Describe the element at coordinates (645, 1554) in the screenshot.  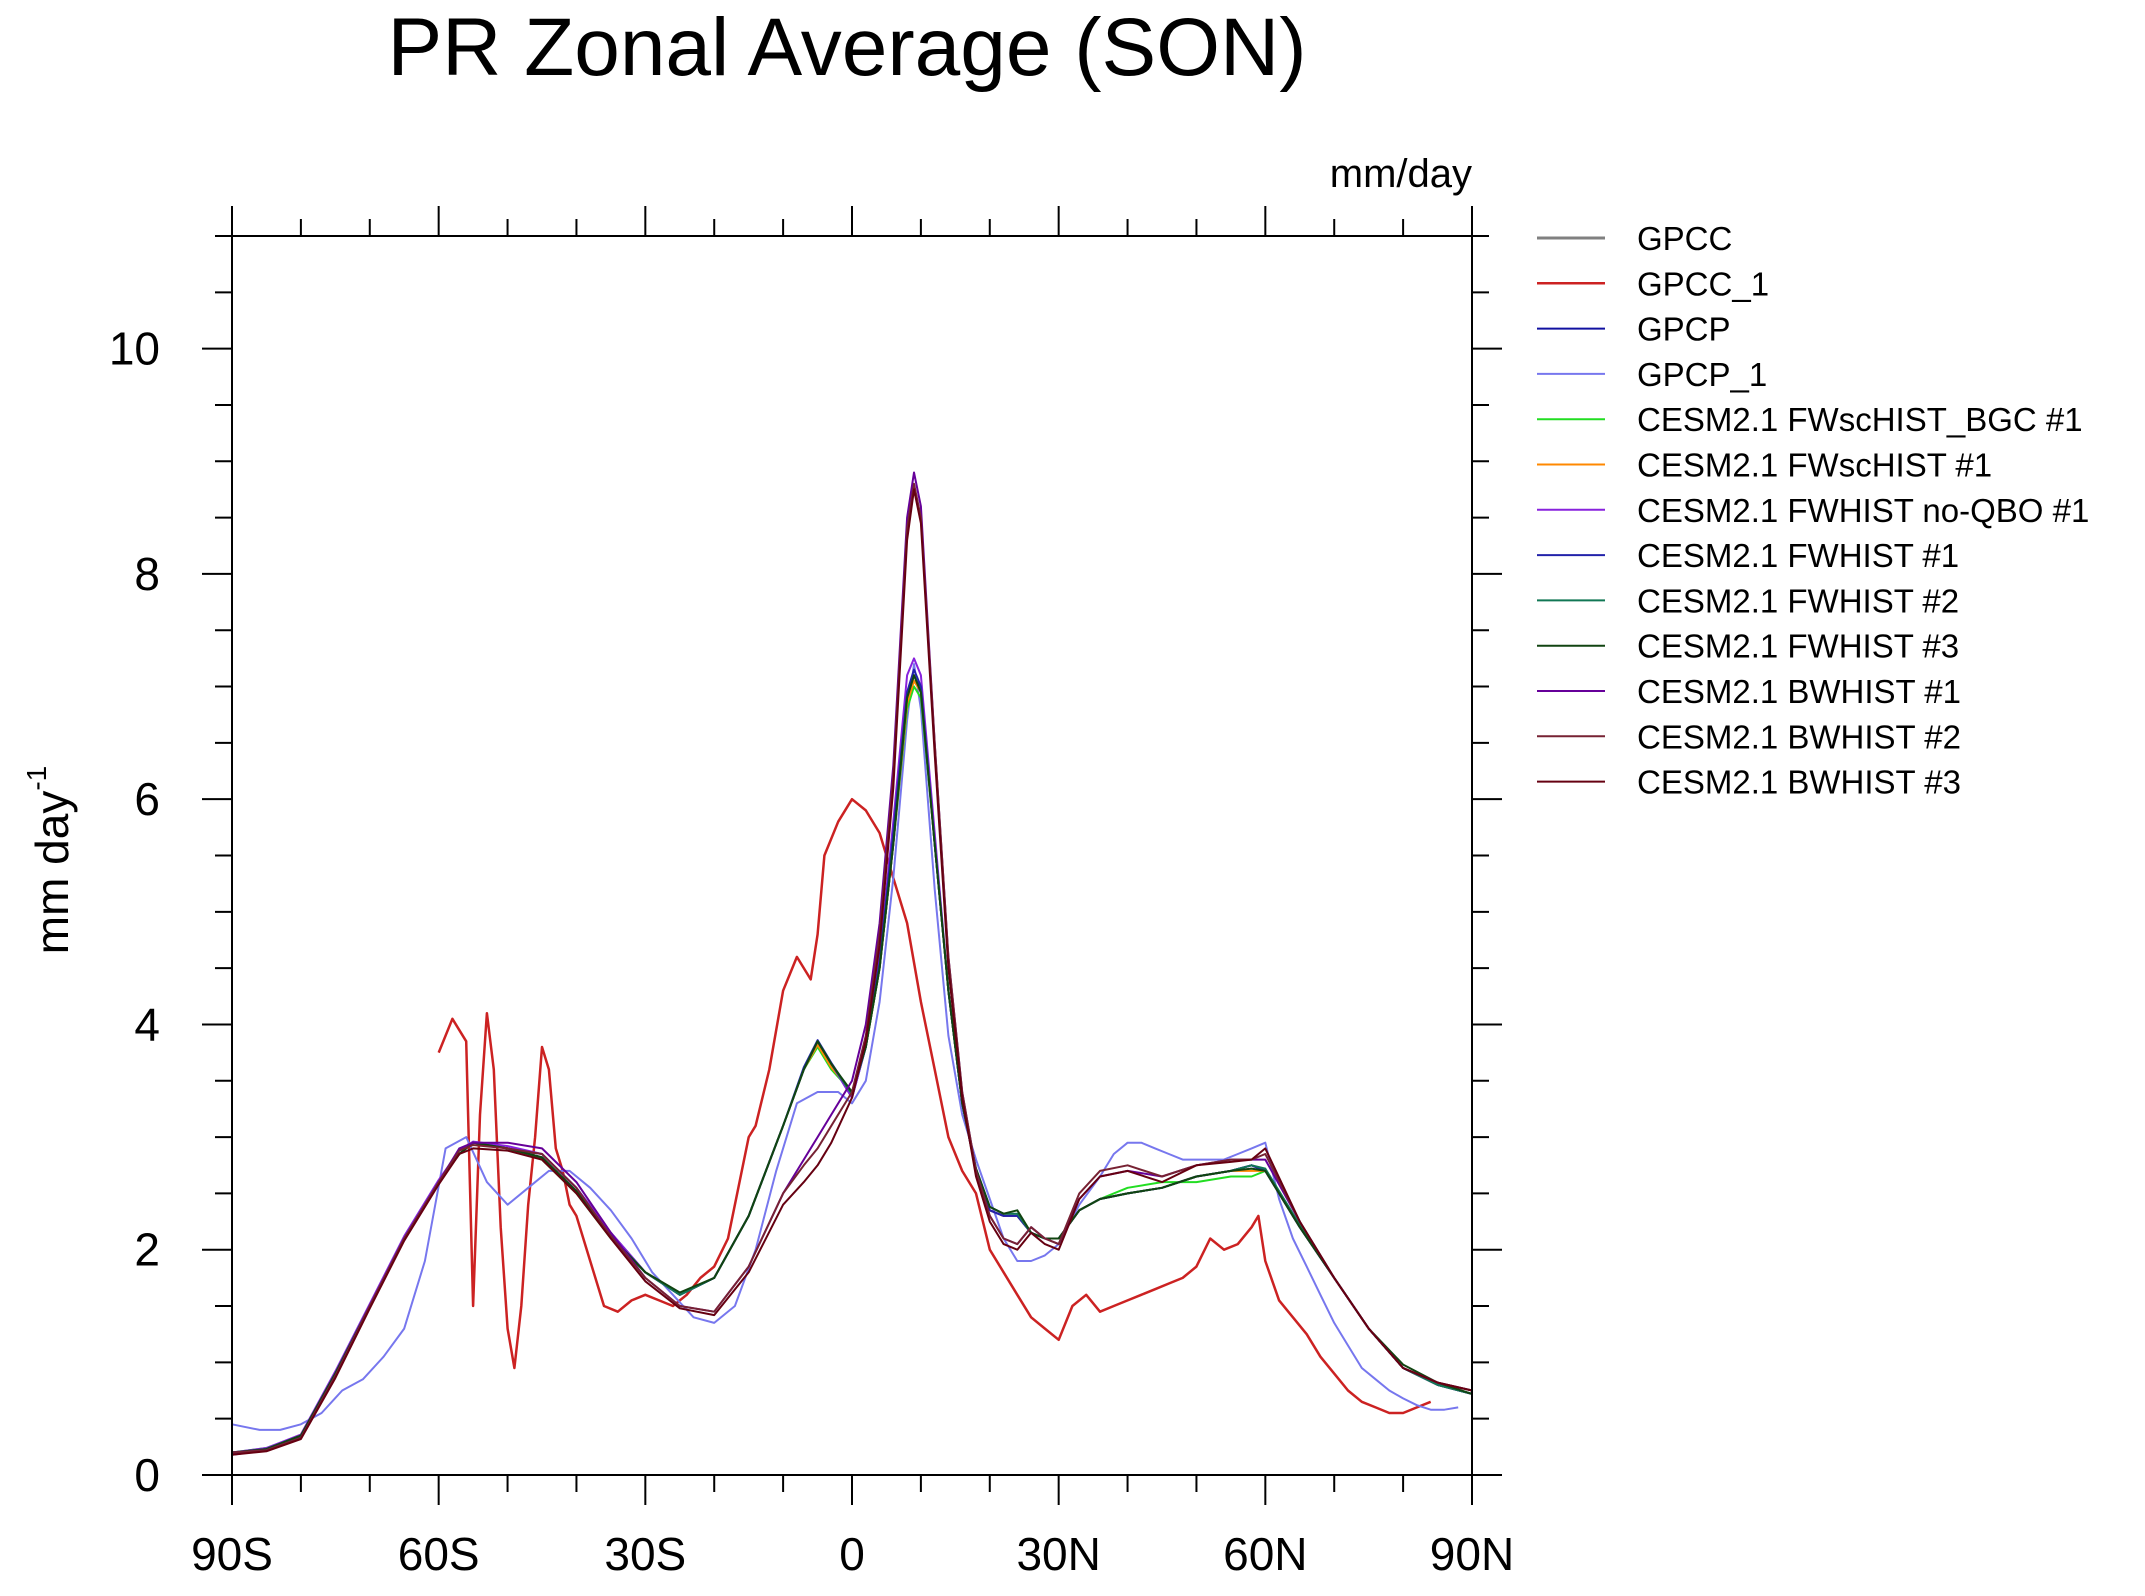
I see `x-tick-label: 30S` at that location.